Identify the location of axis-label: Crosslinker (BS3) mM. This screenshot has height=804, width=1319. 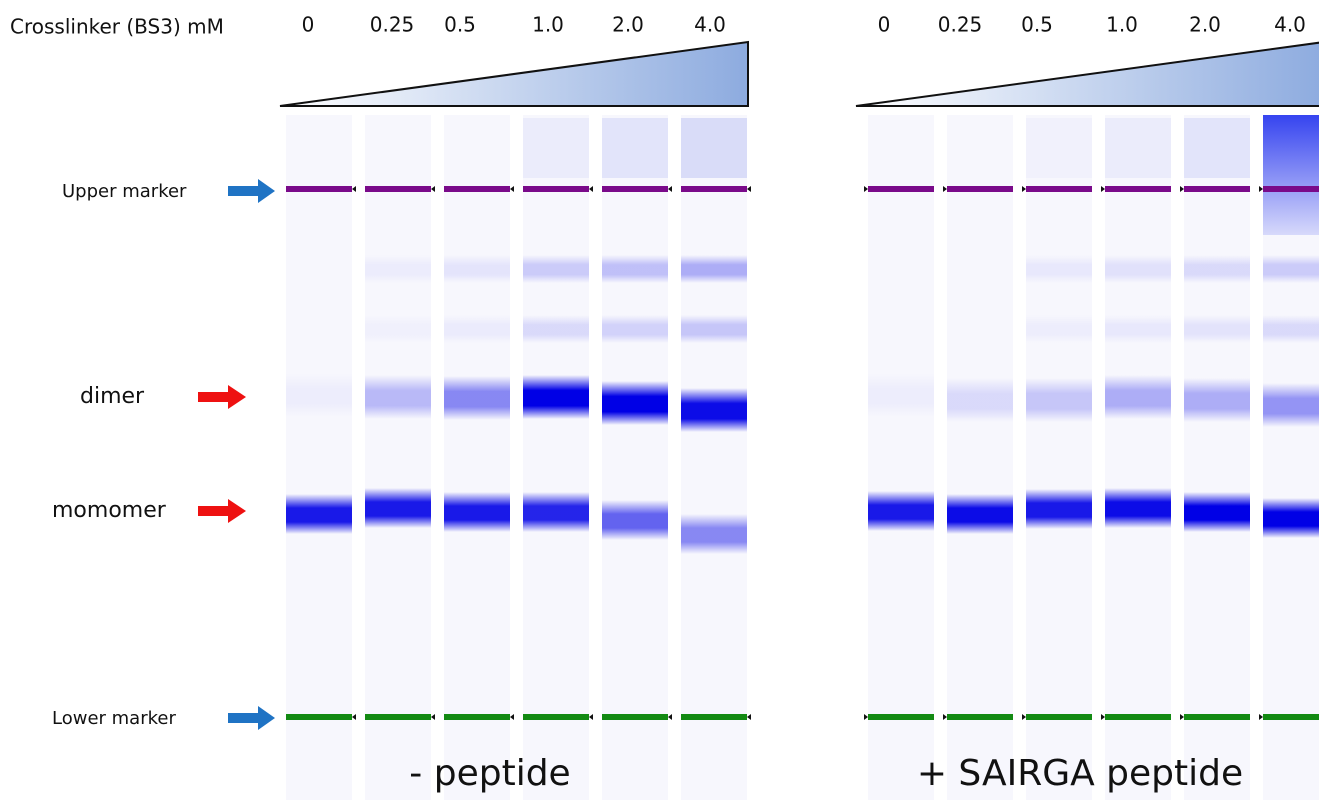
(117, 27).